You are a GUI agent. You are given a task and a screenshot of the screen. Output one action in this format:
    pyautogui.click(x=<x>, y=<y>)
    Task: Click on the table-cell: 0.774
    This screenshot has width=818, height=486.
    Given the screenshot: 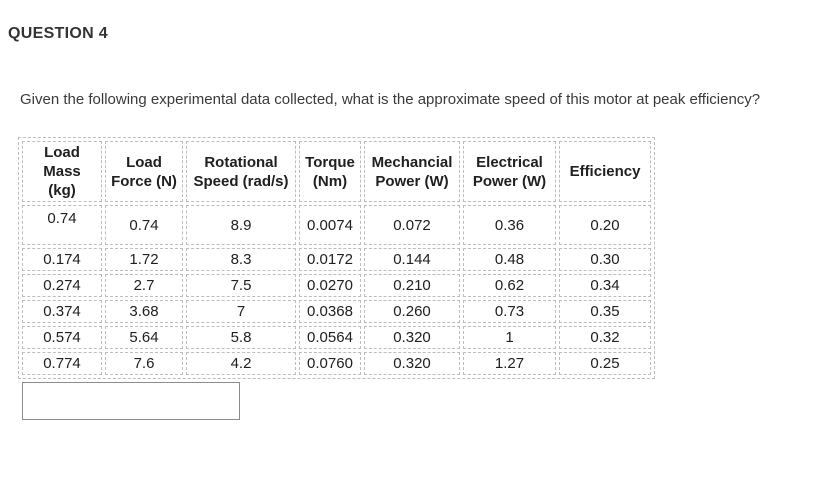 What is the action you would take?
    pyautogui.click(x=62, y=363)
    